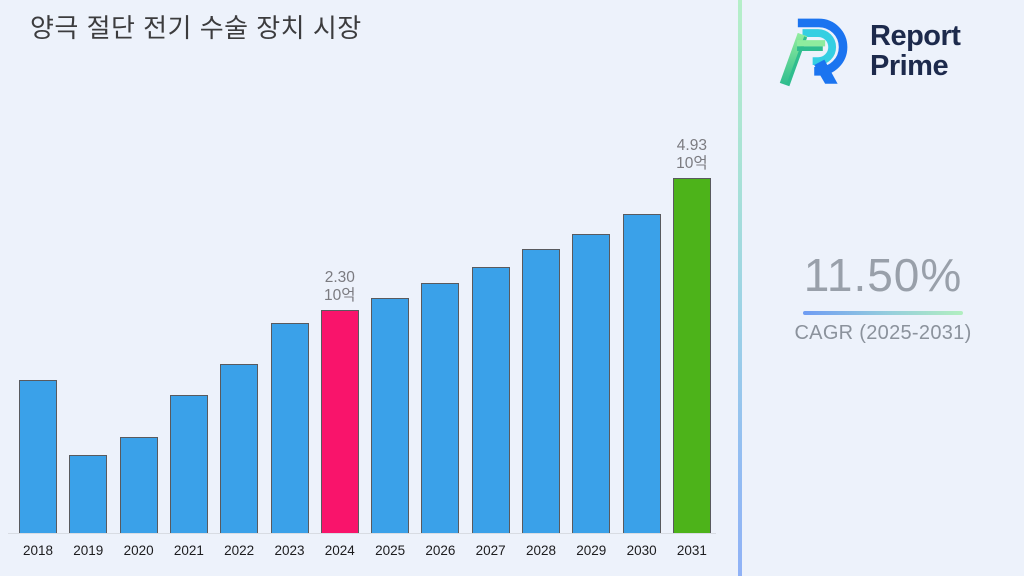 The image size is (1024, 576). I want to click on section-divider, so click(740, 288).